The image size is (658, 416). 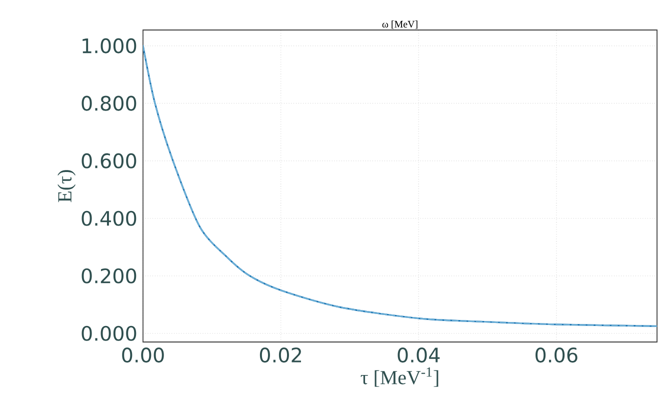 What do you see at coordinates (400, 24) in the screenshot?
I see `x2-axis-title: ω [MeV]` at bounding box center [400, 24].